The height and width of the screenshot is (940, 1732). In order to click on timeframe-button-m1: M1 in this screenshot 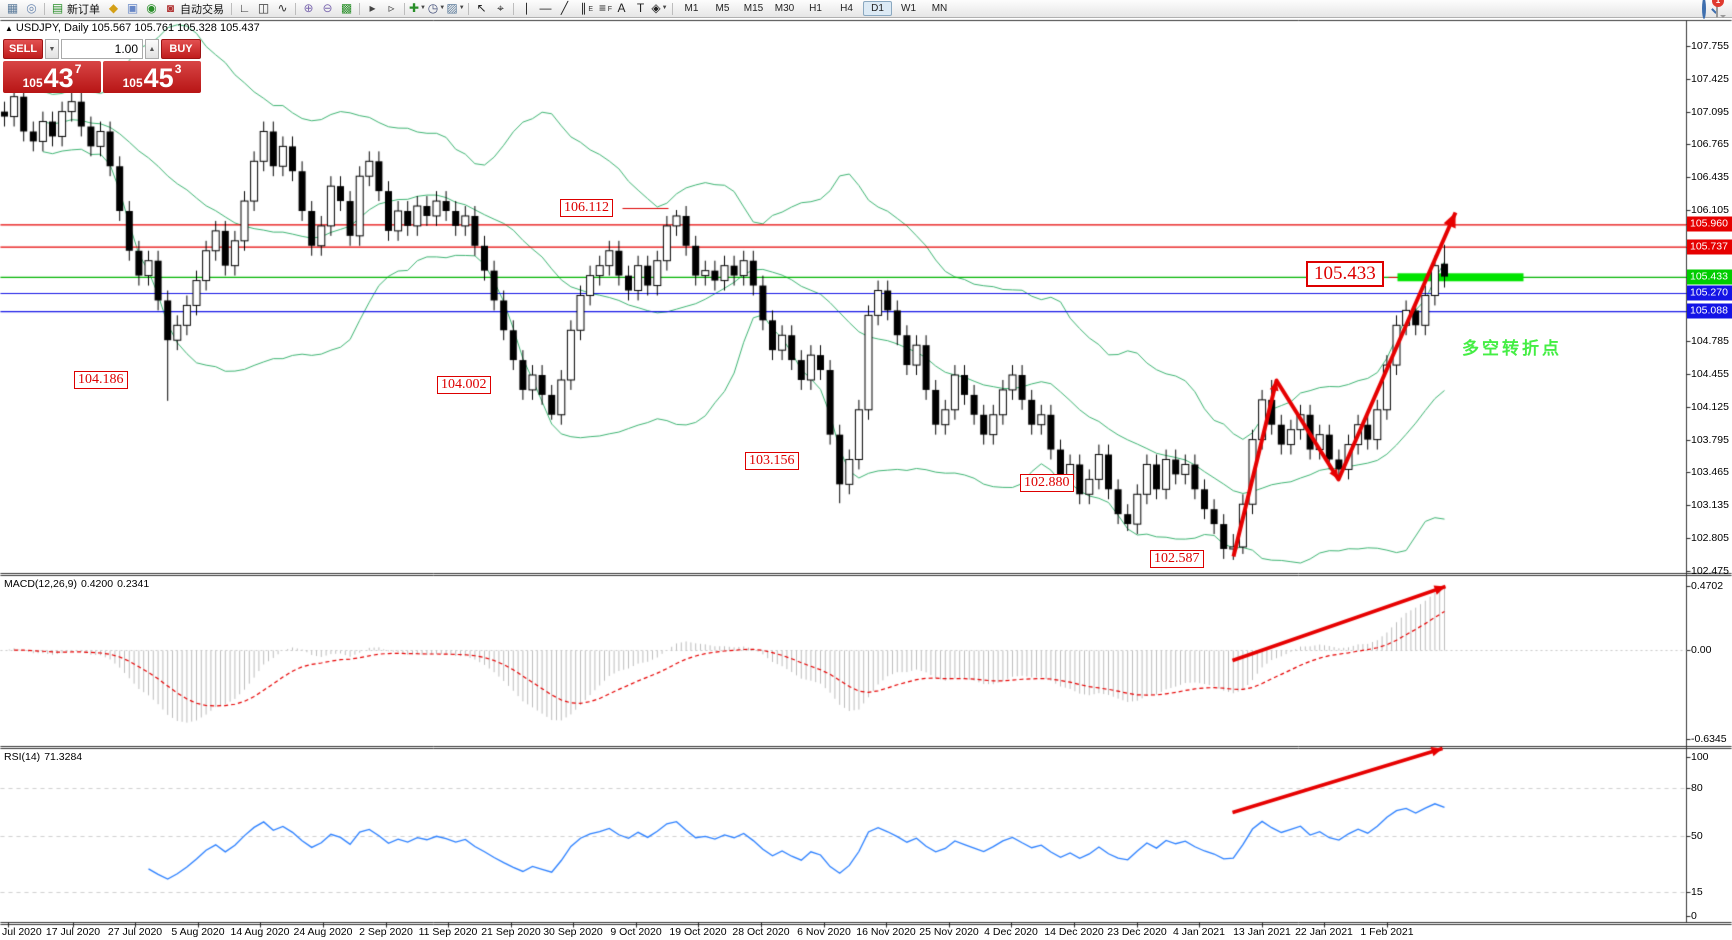, I will do `click(691, 8)`.